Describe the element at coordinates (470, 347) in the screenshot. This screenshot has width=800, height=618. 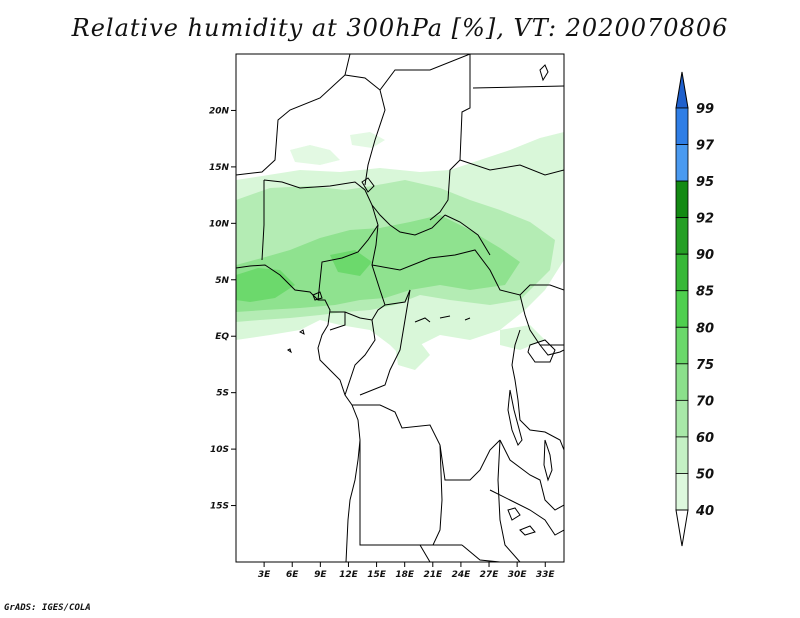
I see `humidity-area-patches-south` at that location.